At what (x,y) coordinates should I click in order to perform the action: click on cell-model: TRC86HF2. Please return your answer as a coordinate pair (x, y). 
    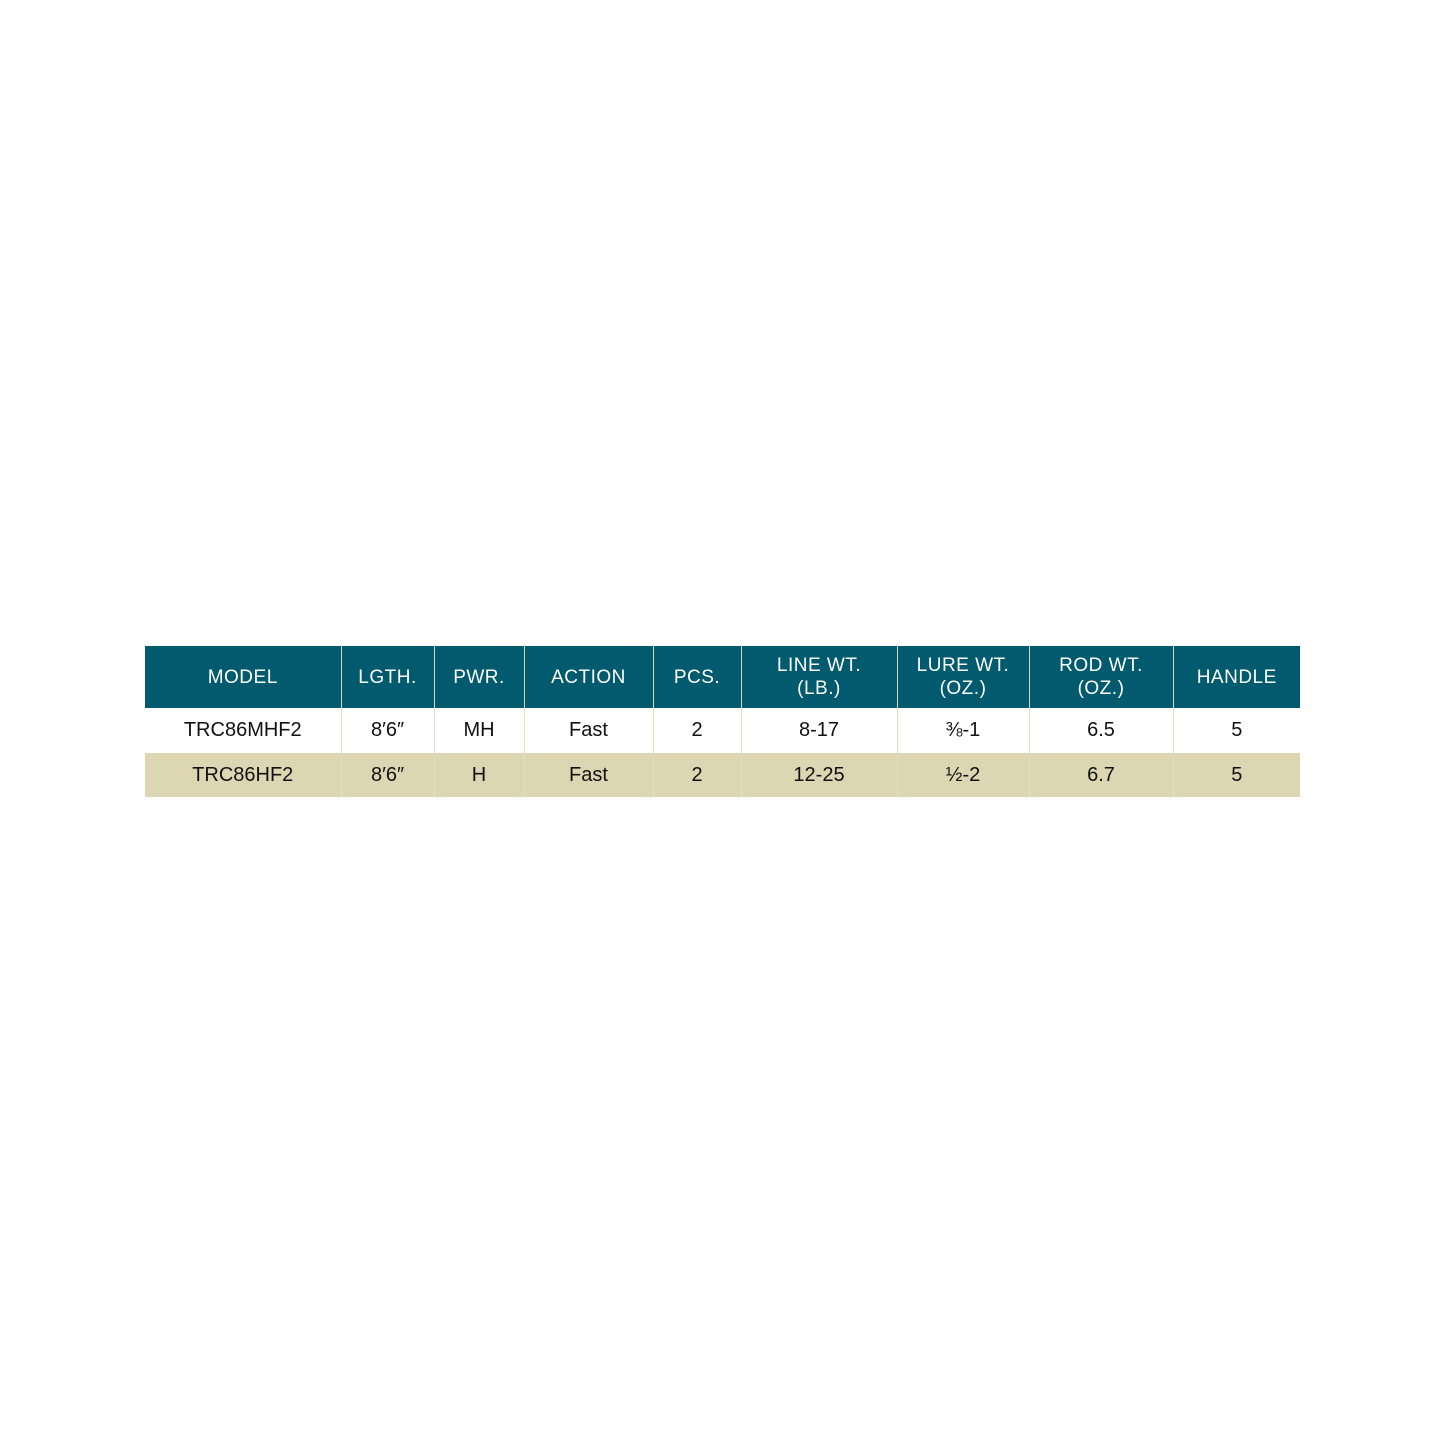
    Looking at the image, I should click on (243, 775).